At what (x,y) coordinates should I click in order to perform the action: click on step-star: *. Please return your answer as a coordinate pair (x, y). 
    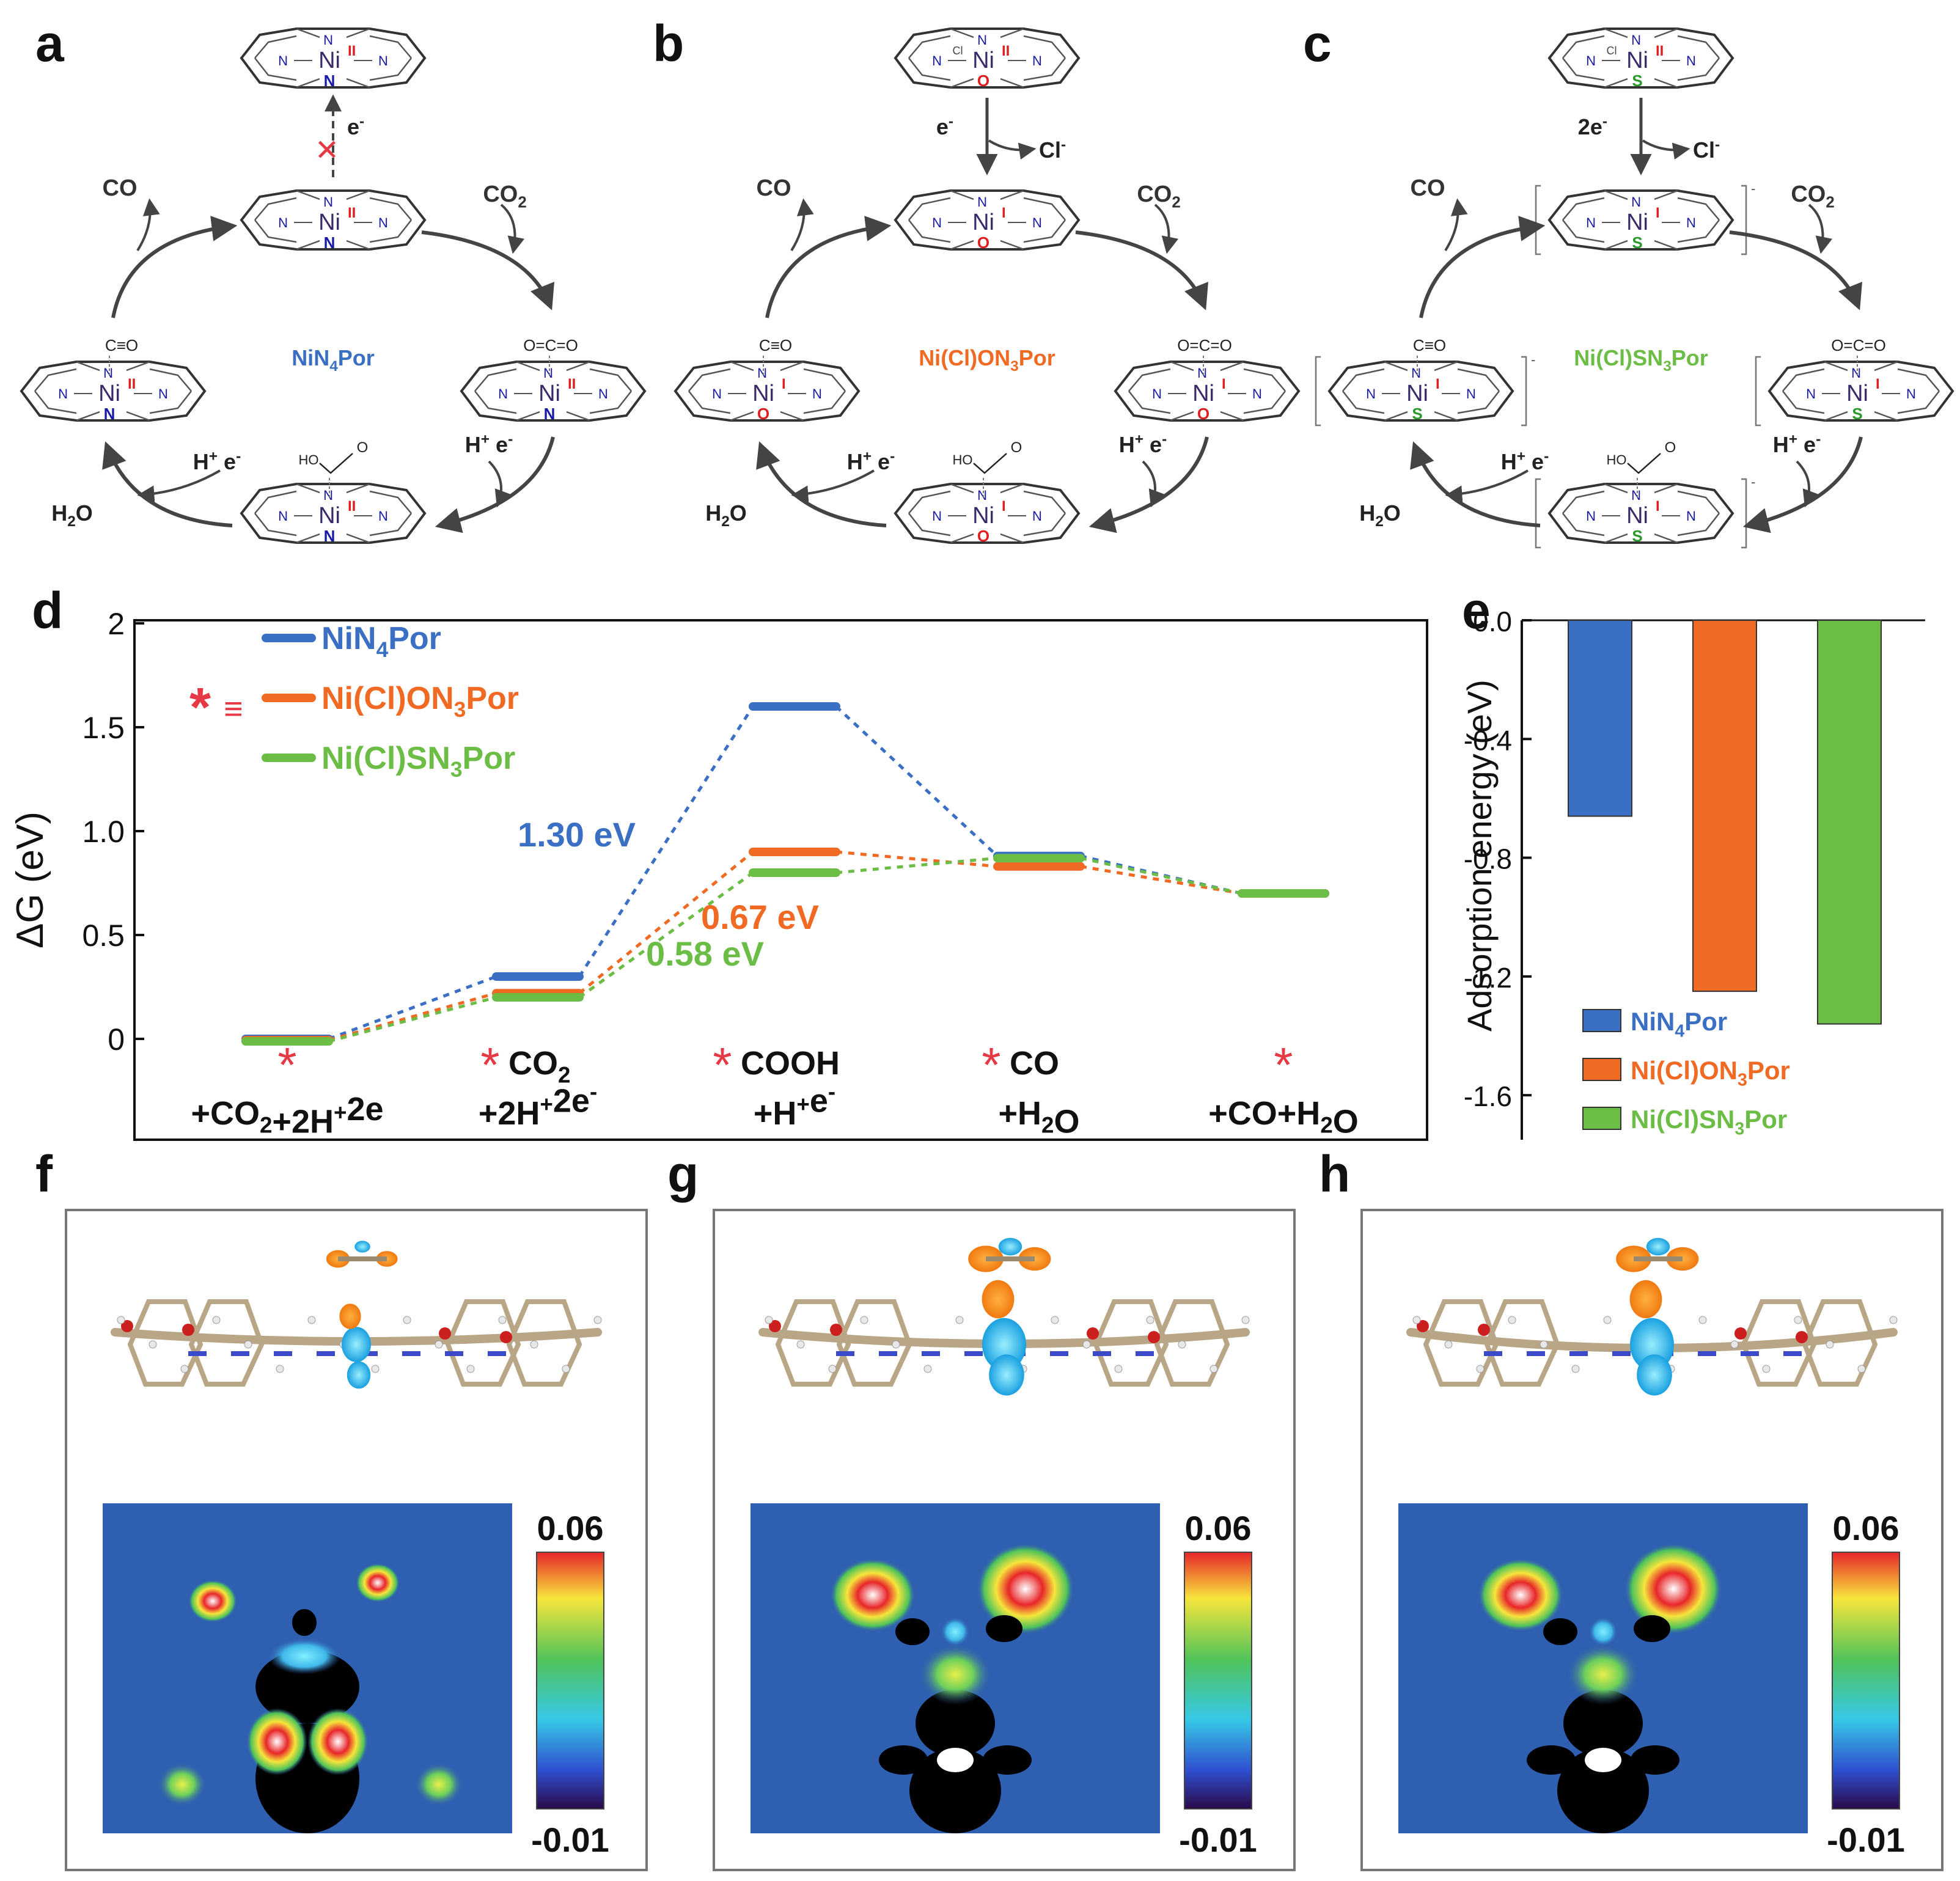
    Looking at the image, I should click on (991, 1065).